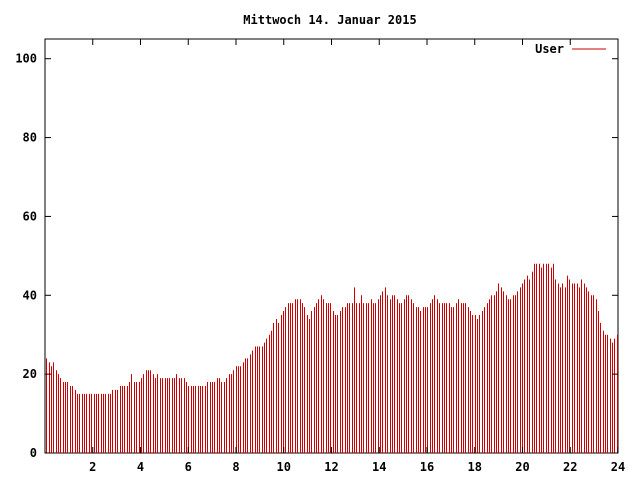 This screenshot has height=480, width=640. What do you see at coordinates (522, 467) in the screenshot?
I see `x-tick-label: 20` at bounding box center [522, 467].